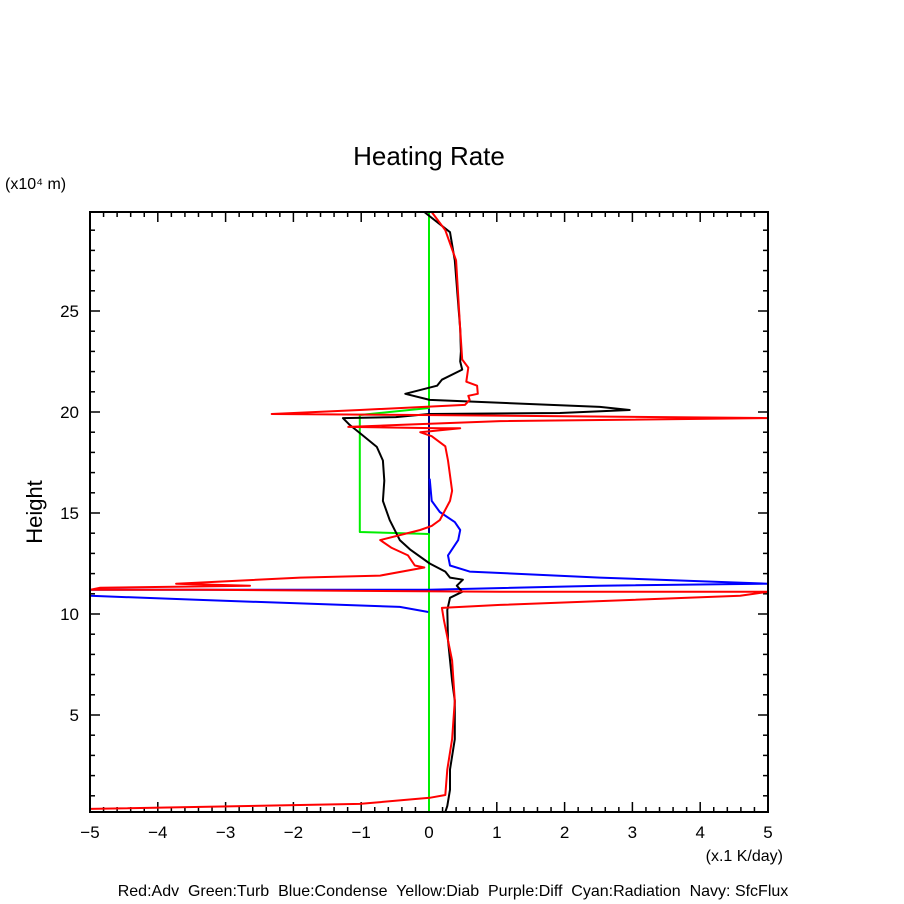 This screenshot has height=904, width=904. I want to click on y-tick-label: 25, so click(69, 311).